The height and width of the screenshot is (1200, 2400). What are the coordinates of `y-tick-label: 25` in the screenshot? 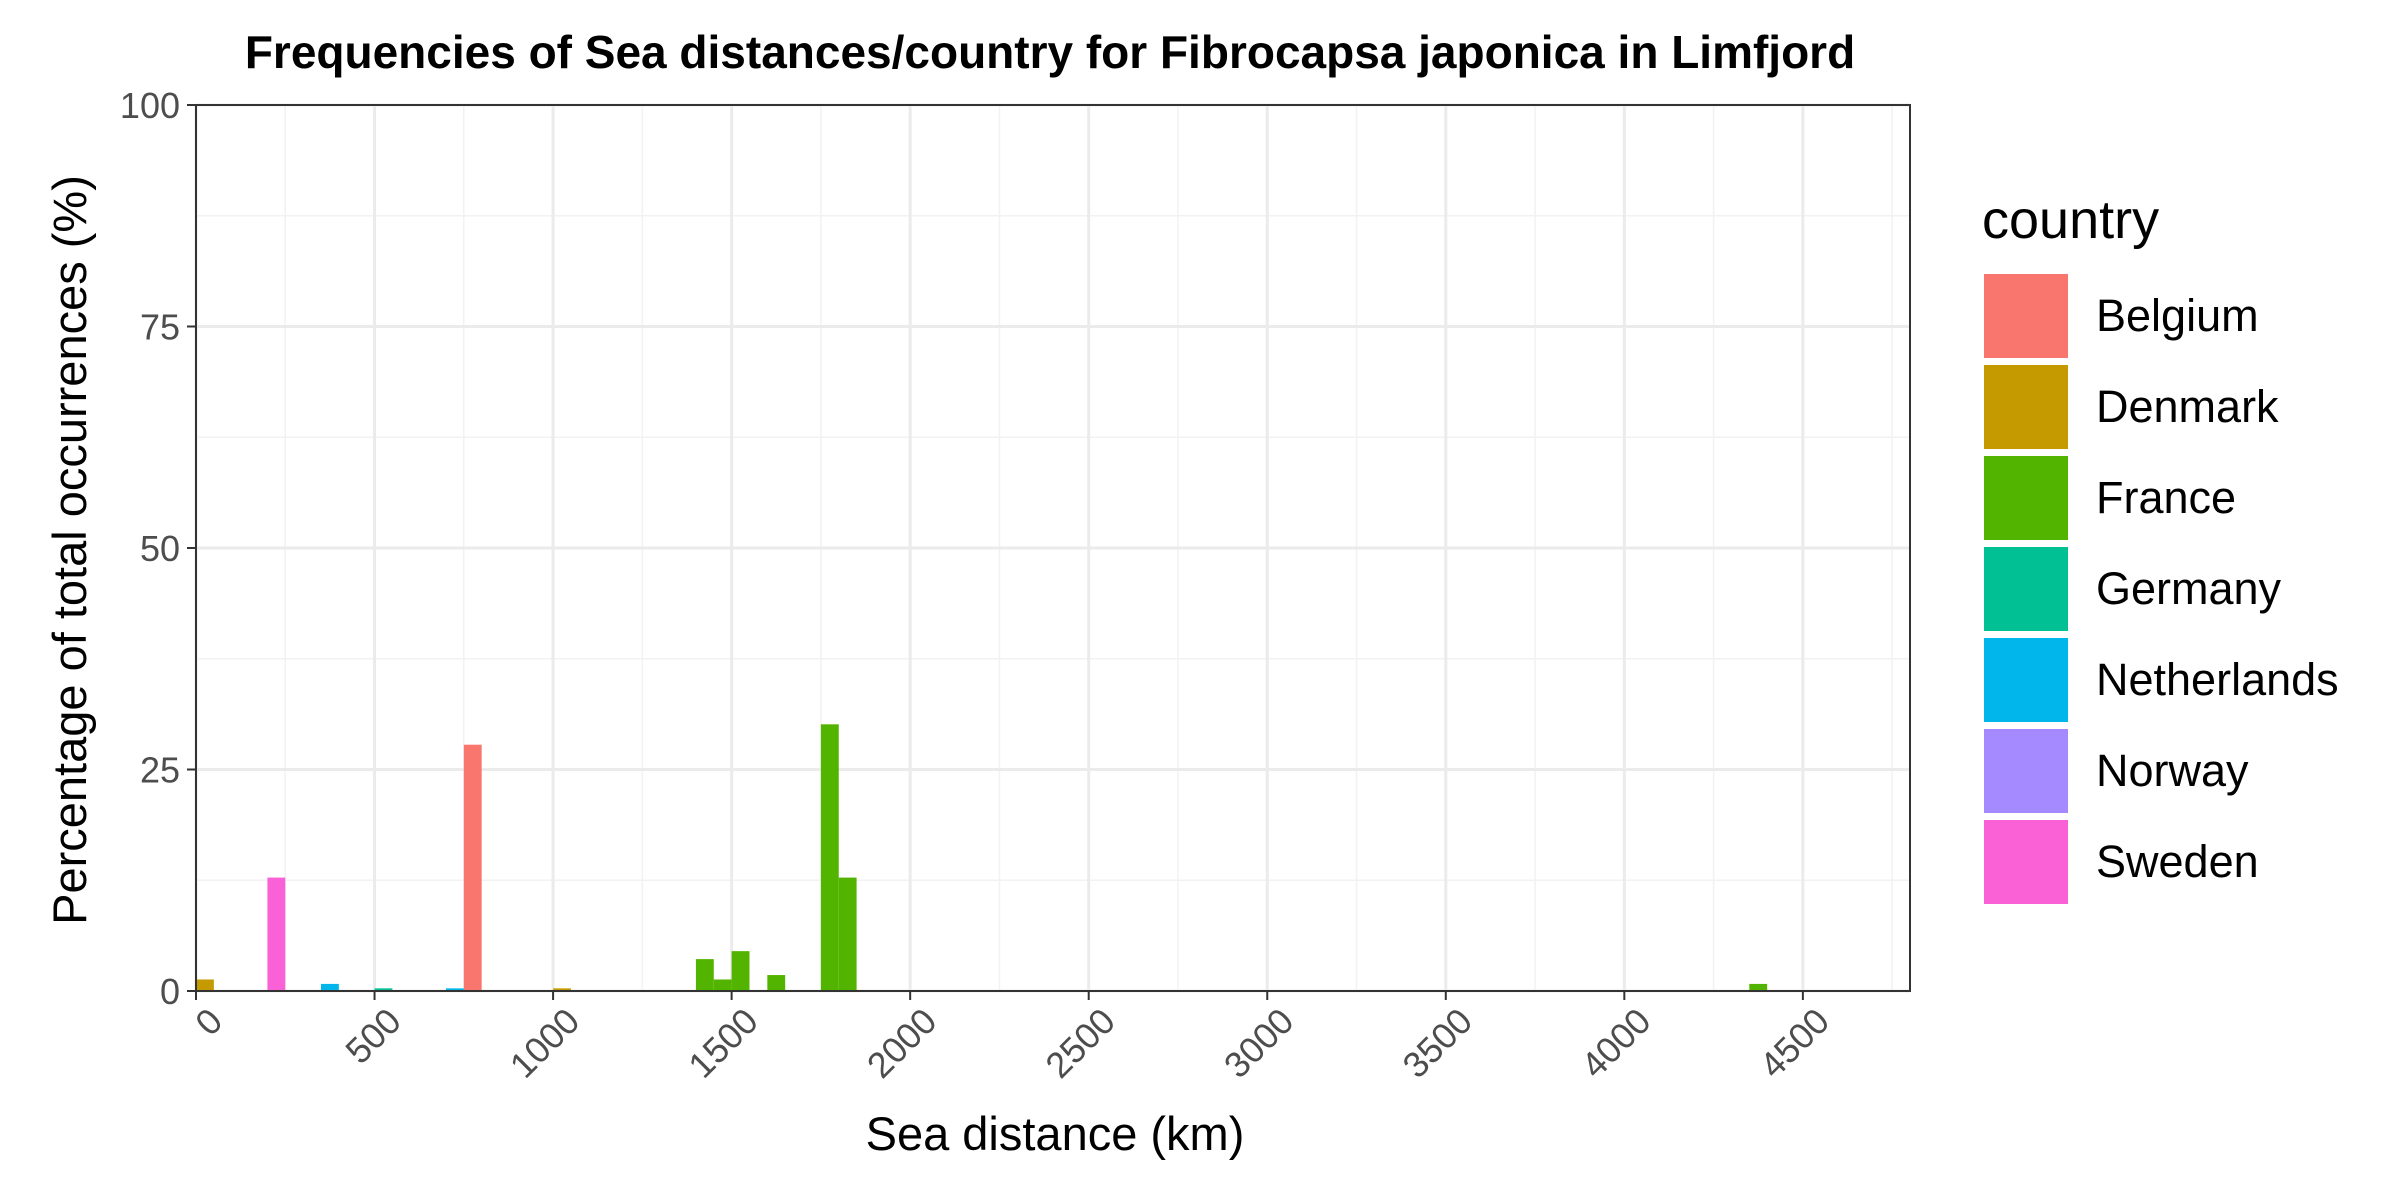 It's located at (160, 770).